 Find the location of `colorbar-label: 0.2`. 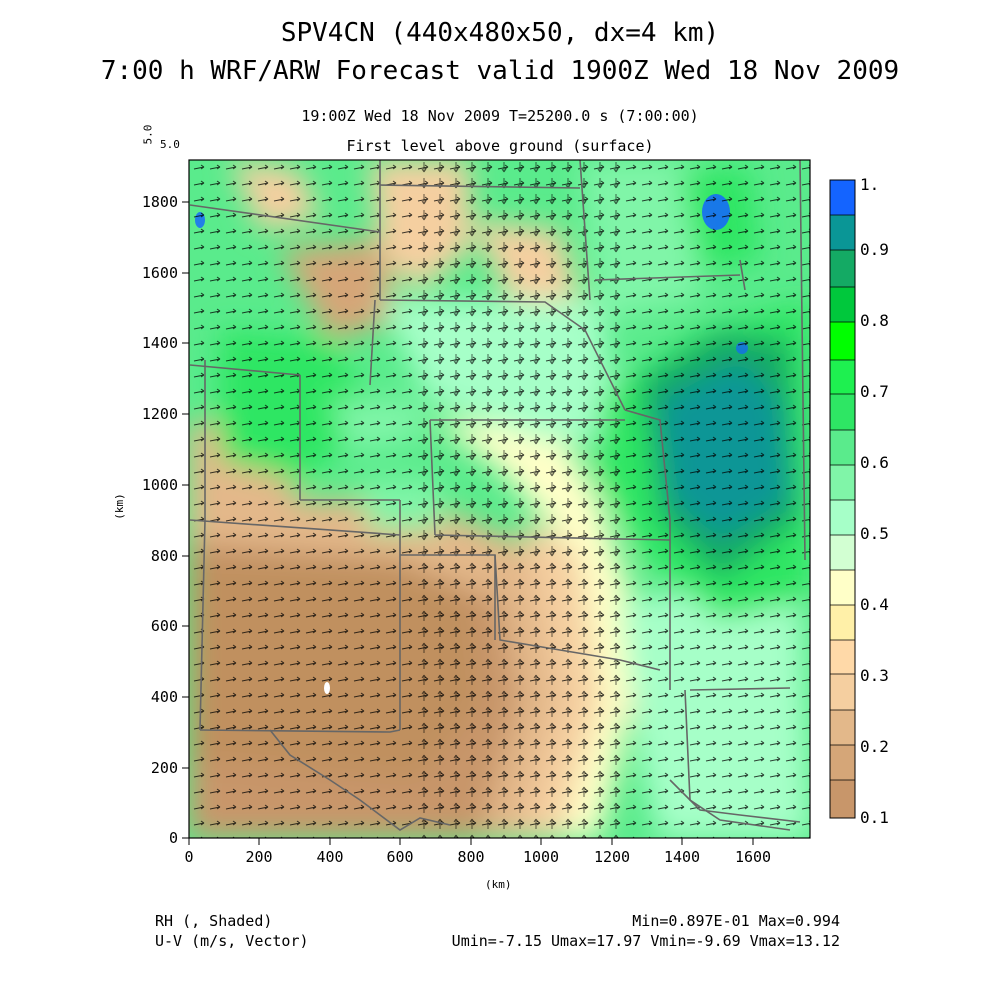

colorbar-label: 0.2 is located at coordinates (874, 746).